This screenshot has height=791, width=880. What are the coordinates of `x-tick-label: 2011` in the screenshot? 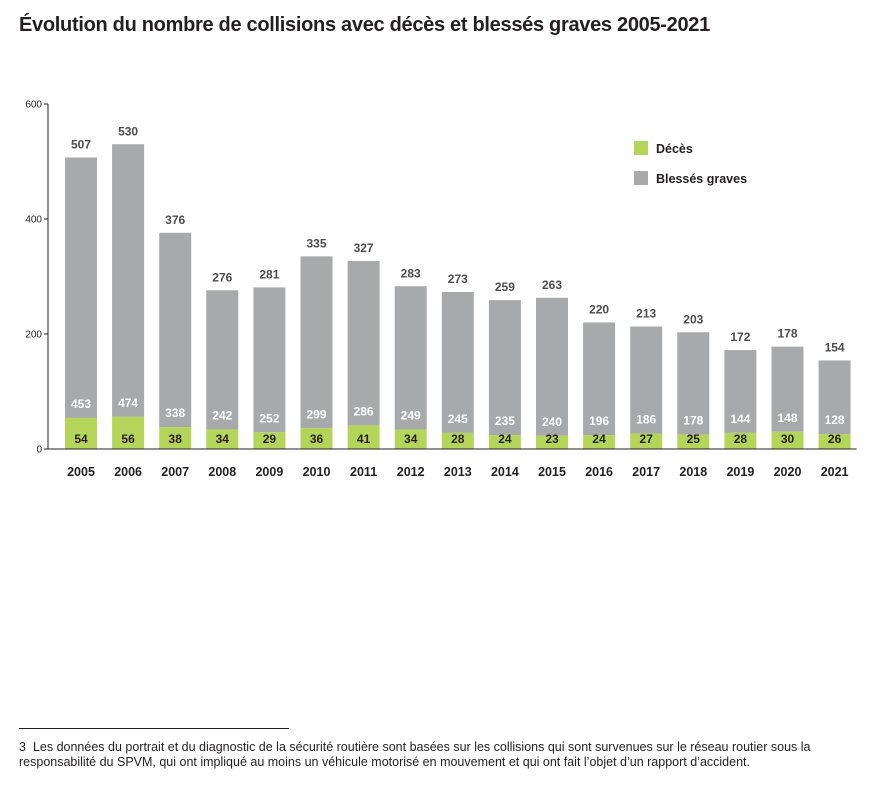 It's located at (363, 472).